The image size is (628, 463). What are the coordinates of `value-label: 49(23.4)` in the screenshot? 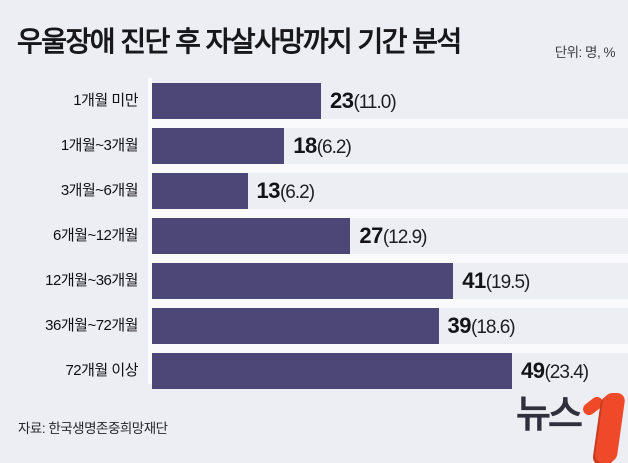 It's located at (555, 370).